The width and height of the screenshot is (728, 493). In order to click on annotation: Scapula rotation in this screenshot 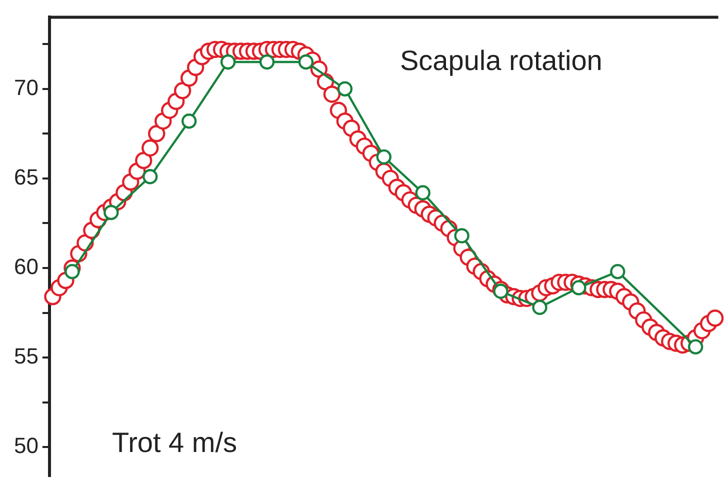, I will do `click(501, 60)`.